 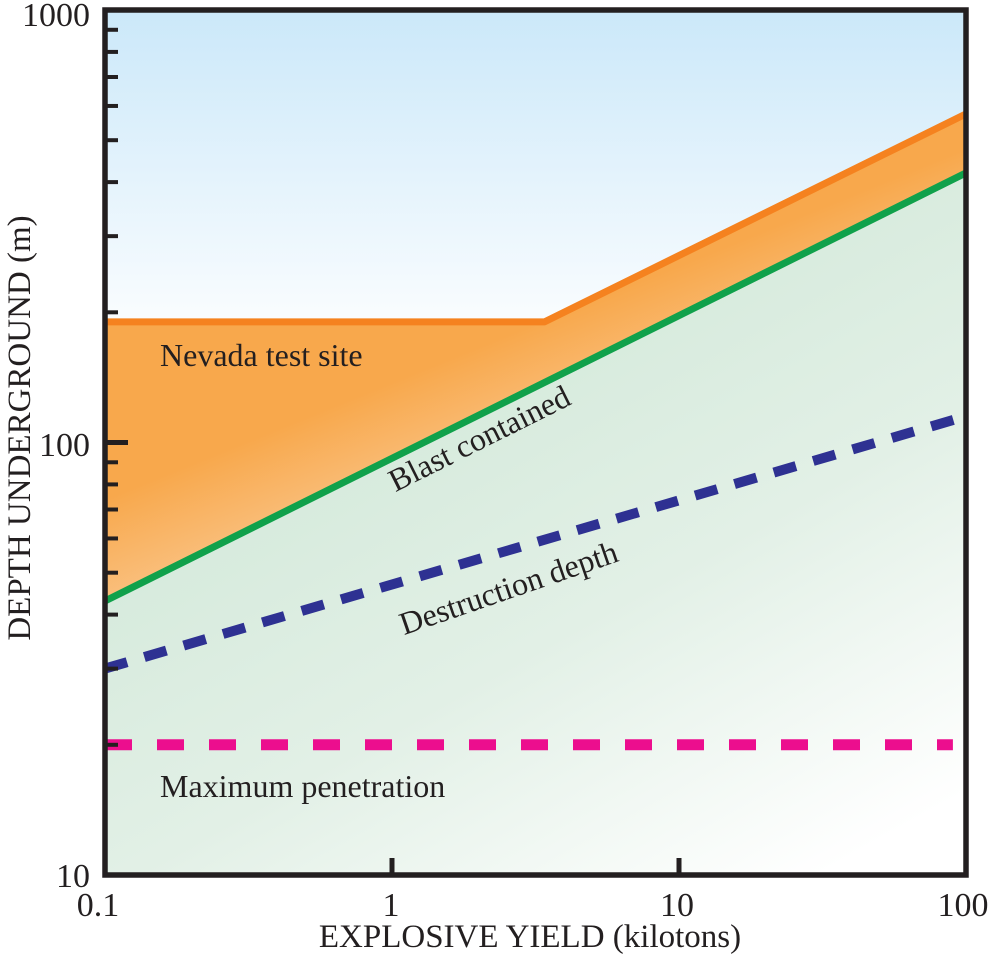 What do you see at coordinates (963, 905) in the screenshot?
I see `x-tick-label-100: 100` at bounding box center [963, 905].